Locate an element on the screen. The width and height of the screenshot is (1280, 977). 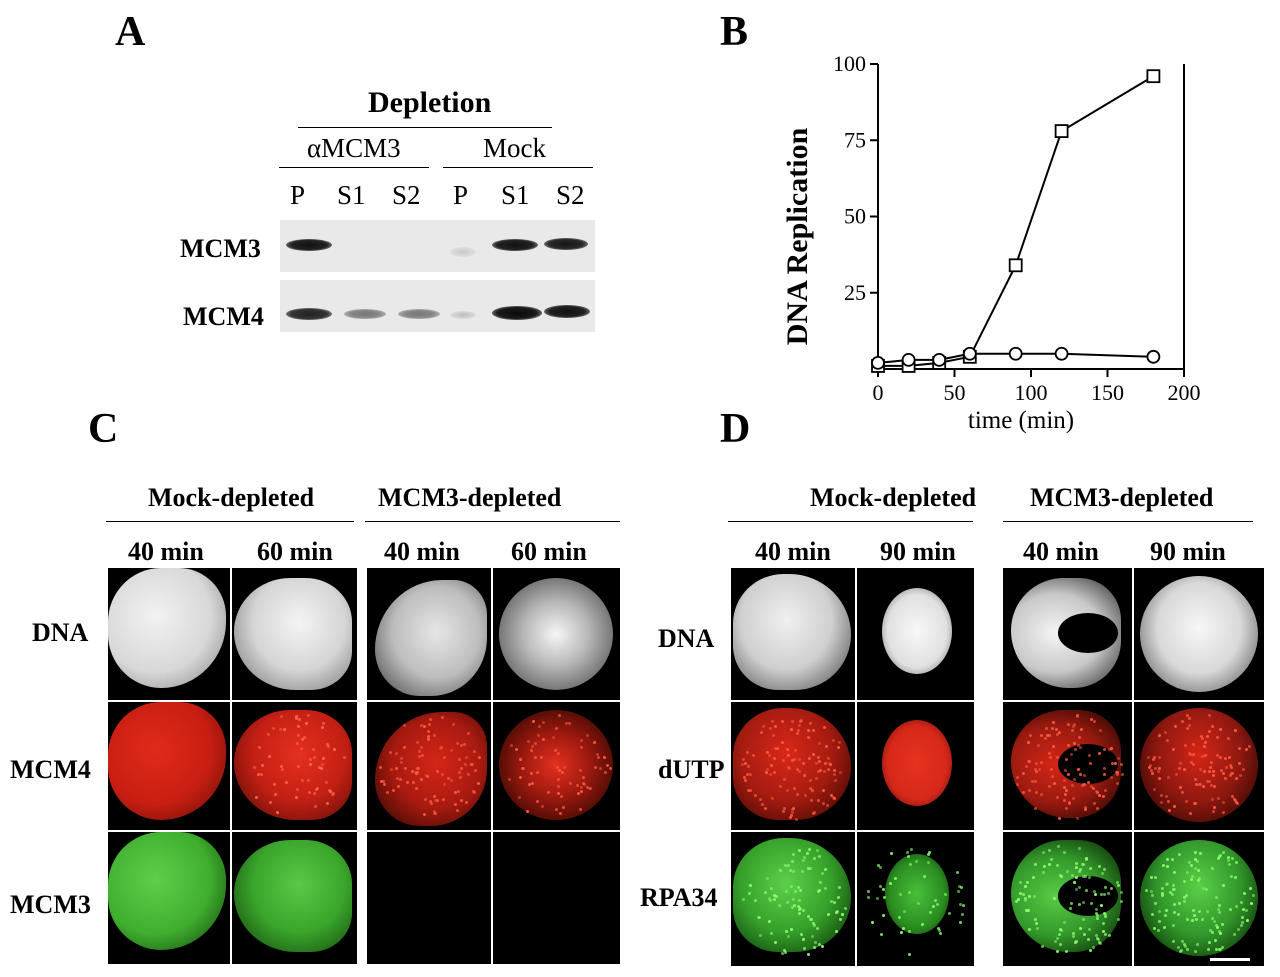
time-label-4: 60 min is located at coordinates (549, 551).